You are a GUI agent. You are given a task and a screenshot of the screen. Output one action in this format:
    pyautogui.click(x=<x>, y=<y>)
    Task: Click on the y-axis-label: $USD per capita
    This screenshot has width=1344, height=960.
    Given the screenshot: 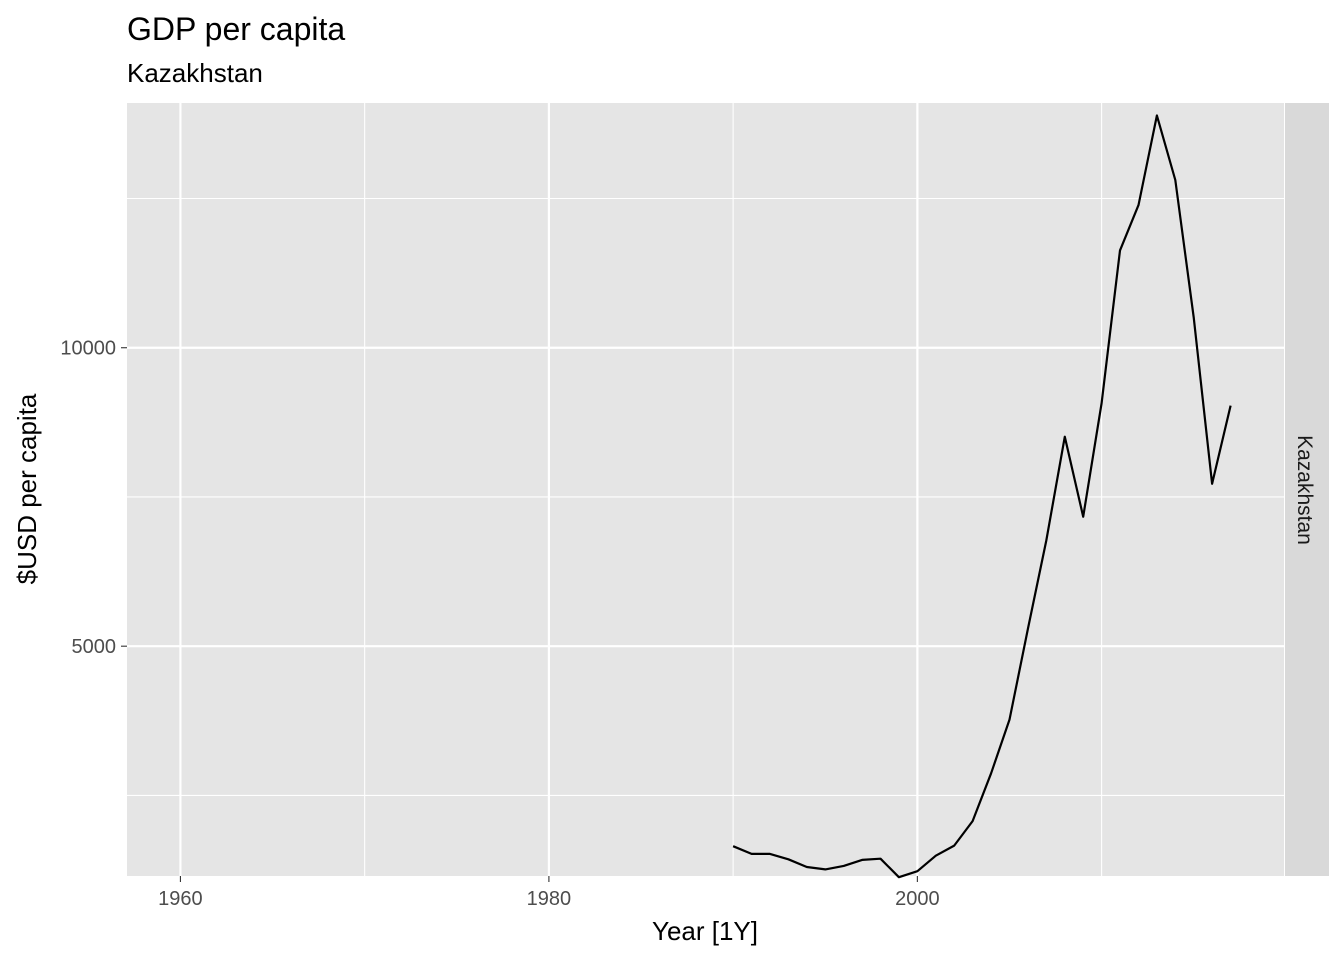 What is the action you would take?
    pyautogui.click(x=27, y=488)
    